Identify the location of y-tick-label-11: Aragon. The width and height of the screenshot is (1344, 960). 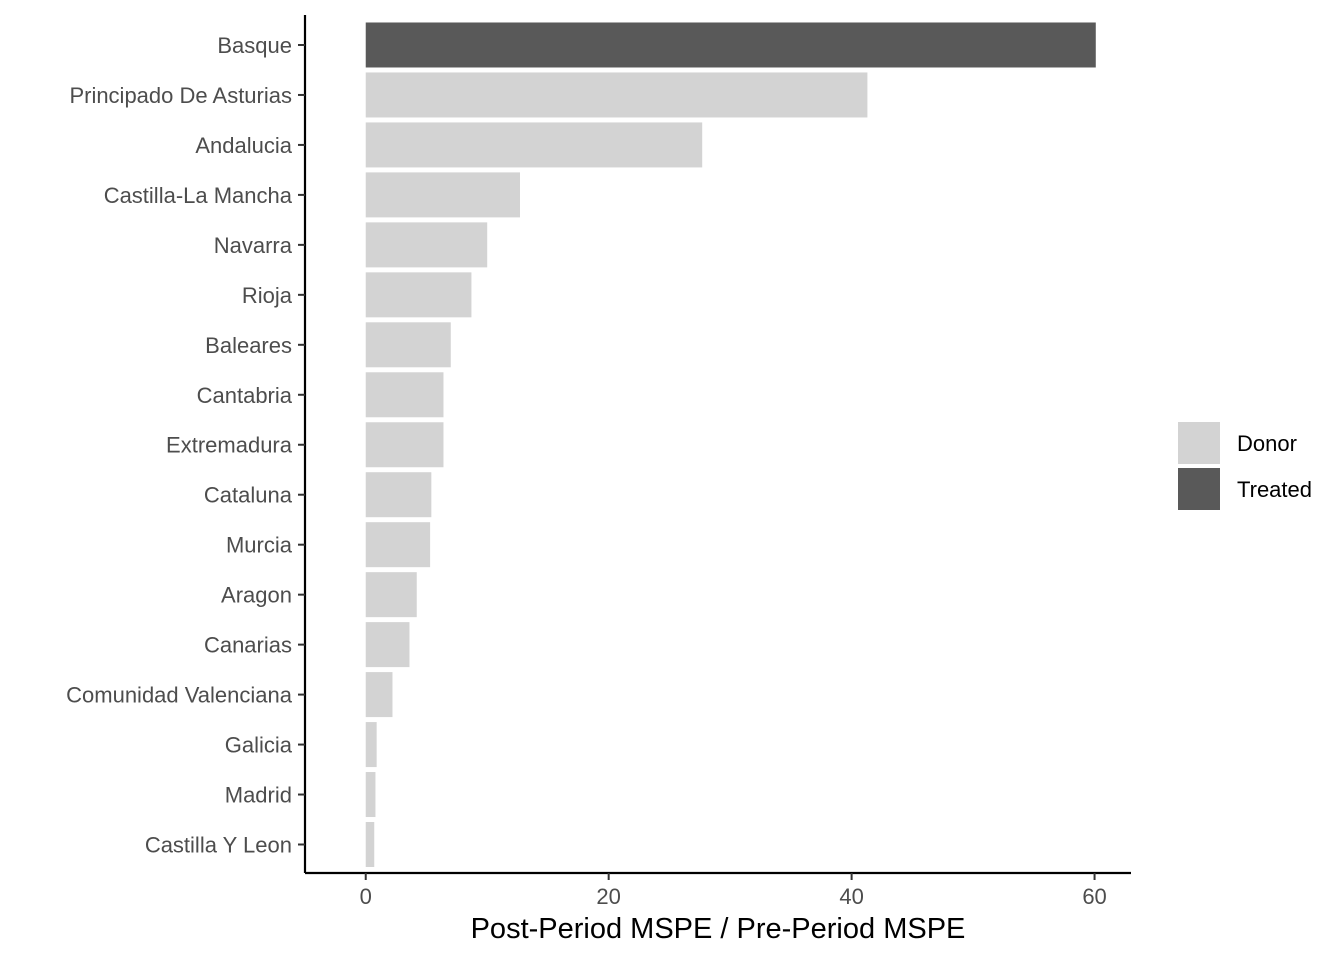
(256, 595).